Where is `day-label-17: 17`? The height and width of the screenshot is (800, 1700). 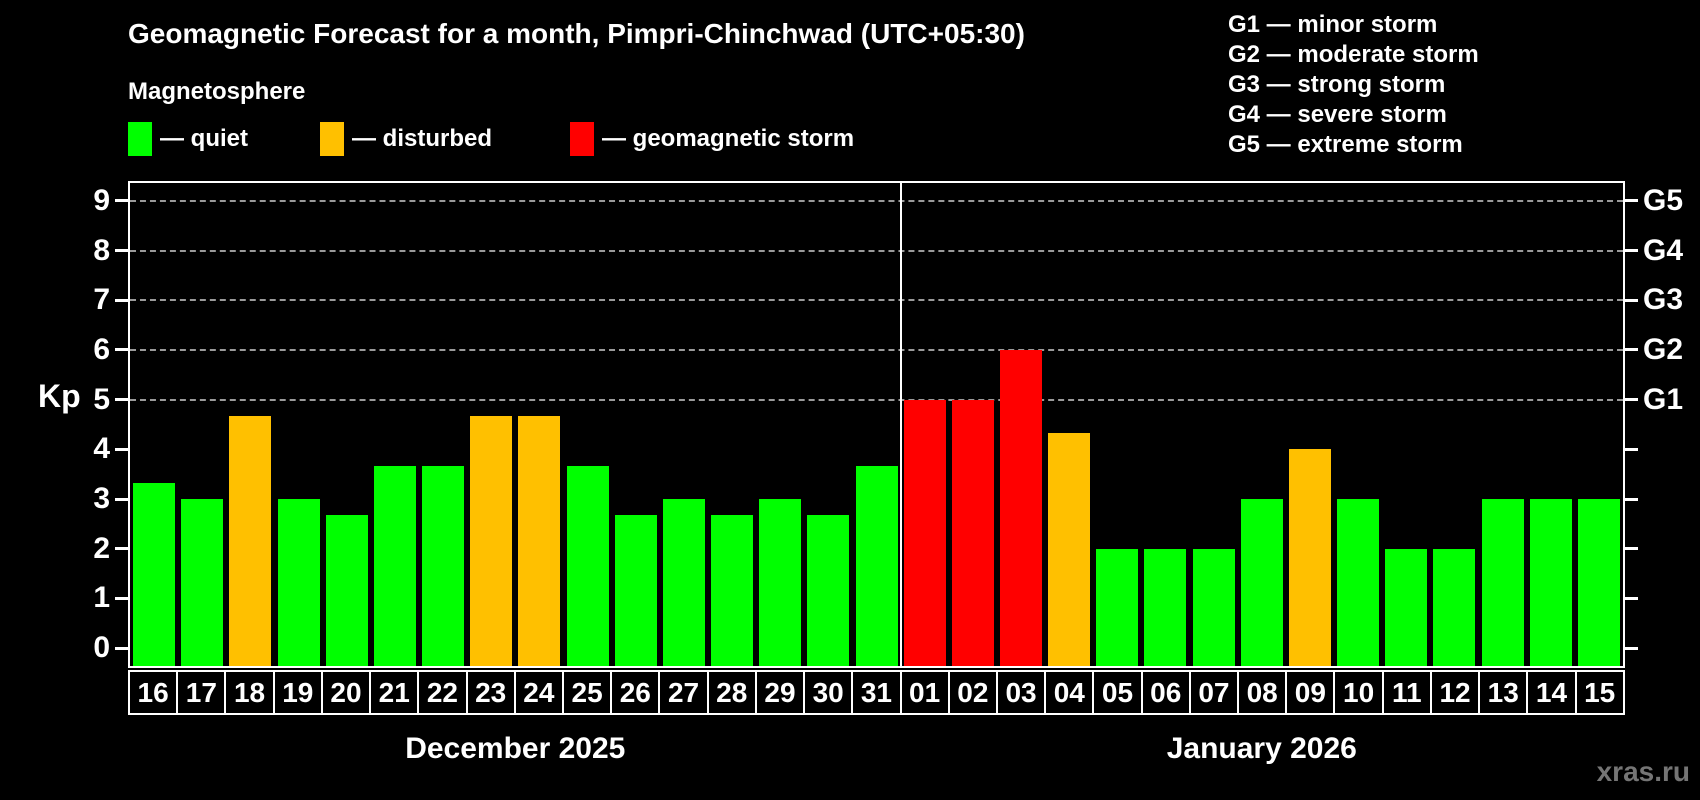 day-label-17: 17 is located at coordinates (201, 692).